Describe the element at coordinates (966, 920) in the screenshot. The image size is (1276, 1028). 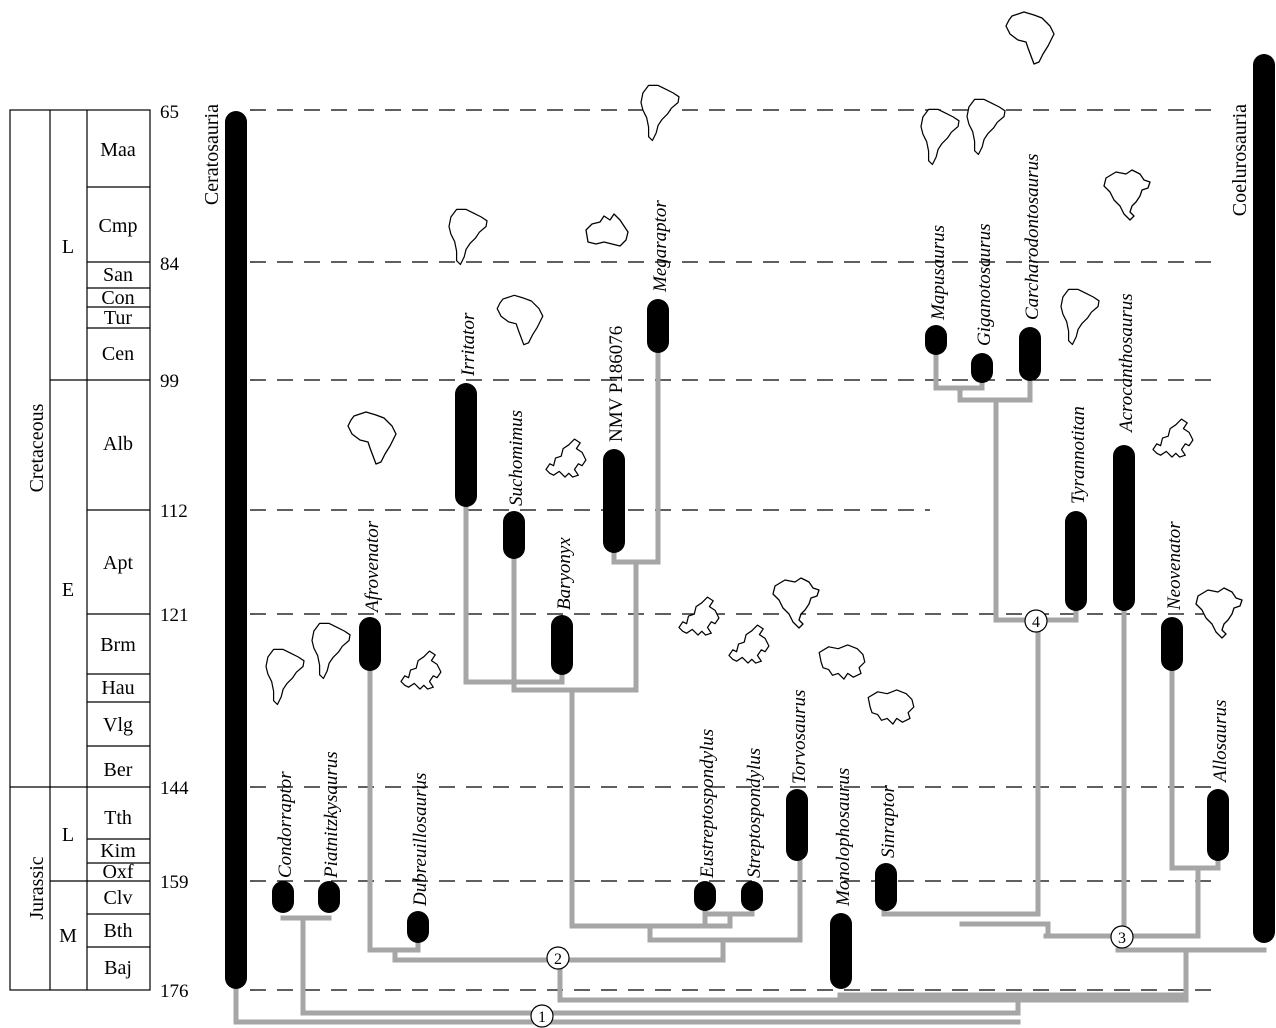
I see `branch-sinraptor` at that location.